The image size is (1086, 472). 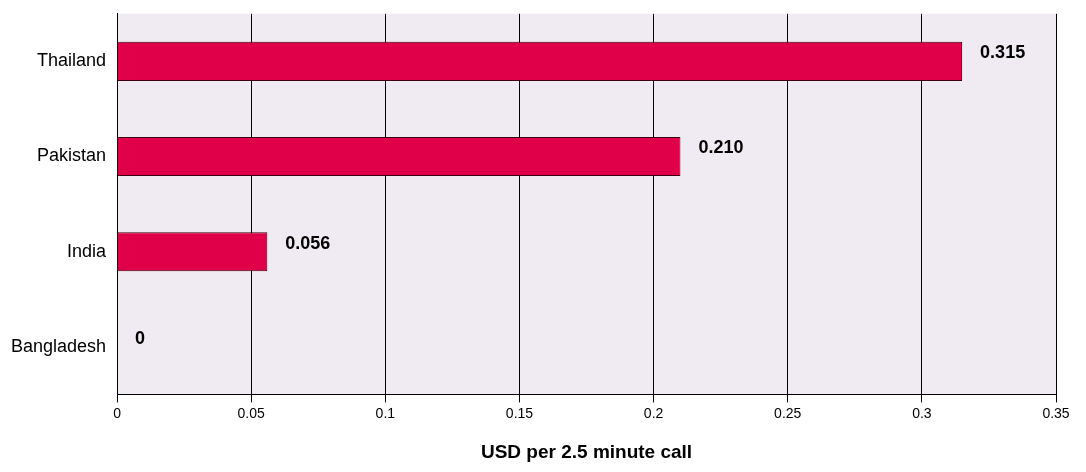 What do you see at coordinates (922, 412) in the screenshot?
I see `x-tick-label: 0.3` at bounding box center [922, 412].